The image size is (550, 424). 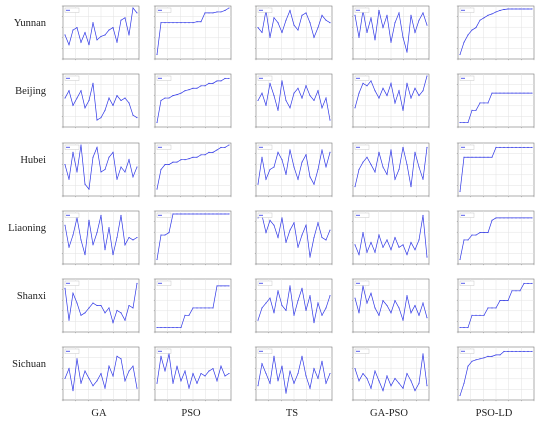 I want to click on row-label: Yunnan, so click(x=29, y=23).